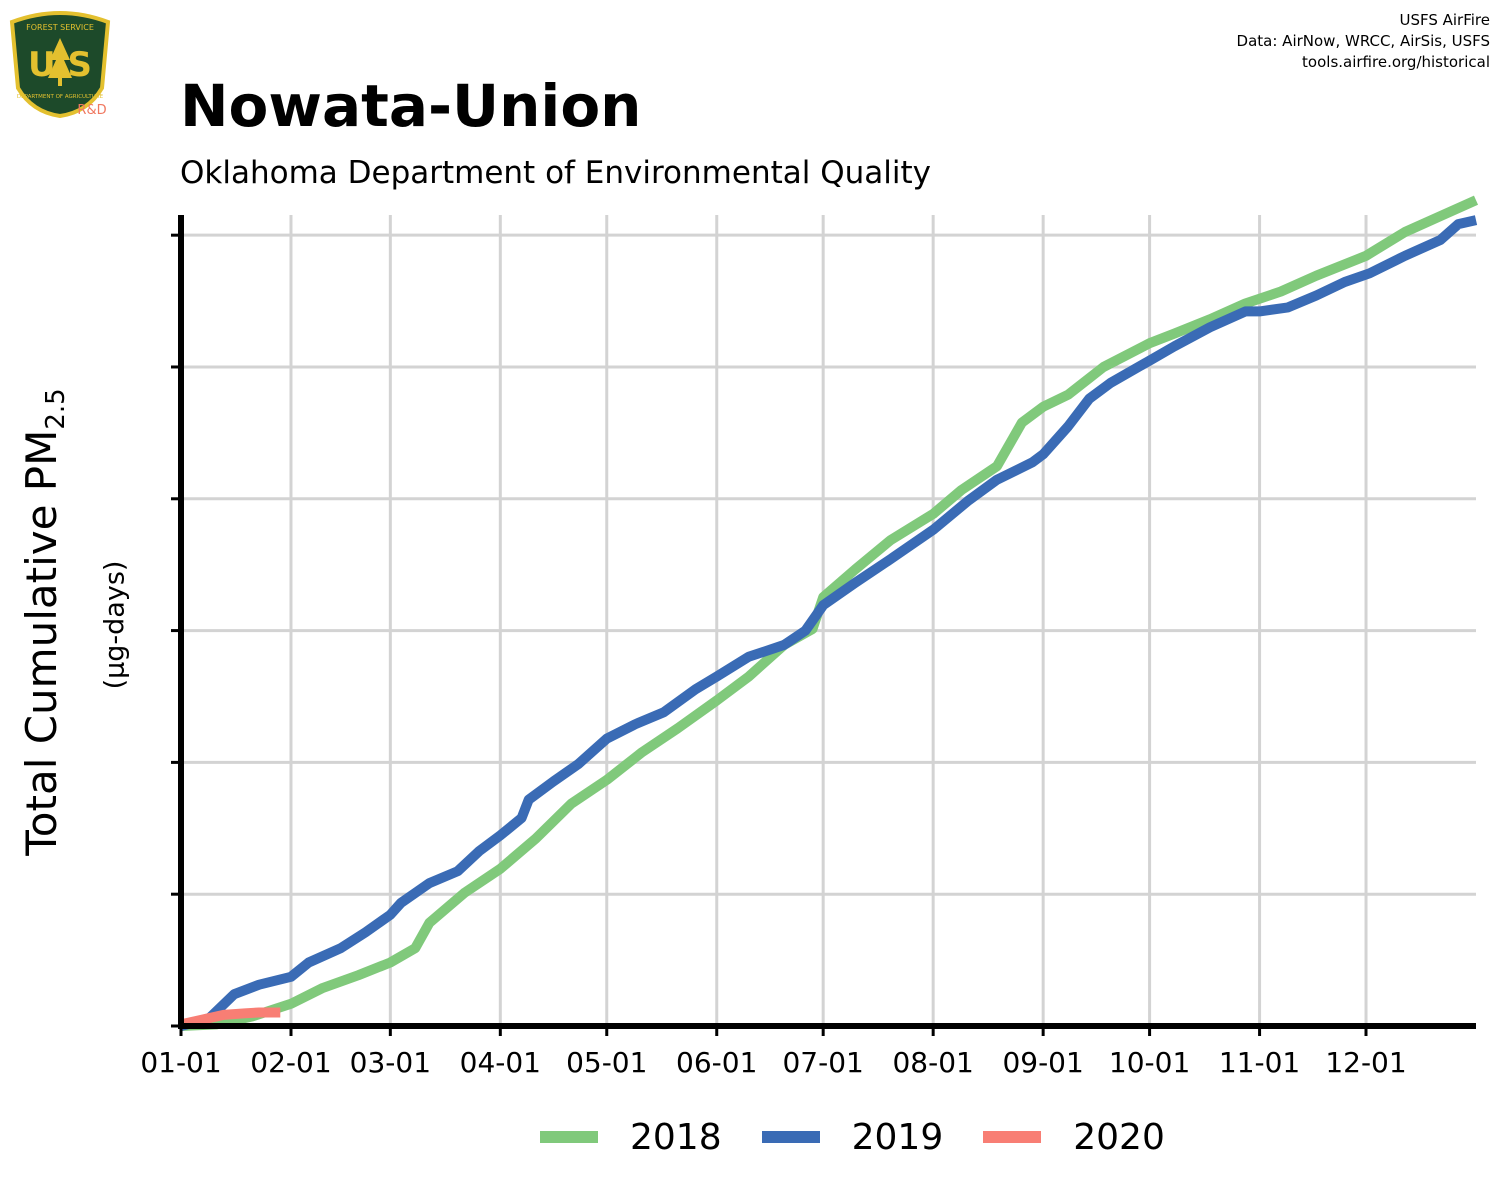 This screenshot has width=1500, height=1200. What do you see at coordinates (500, 1062) in the screenshot?
I see `x-tick-label: 04-01` at bounding box center [500, 1062].